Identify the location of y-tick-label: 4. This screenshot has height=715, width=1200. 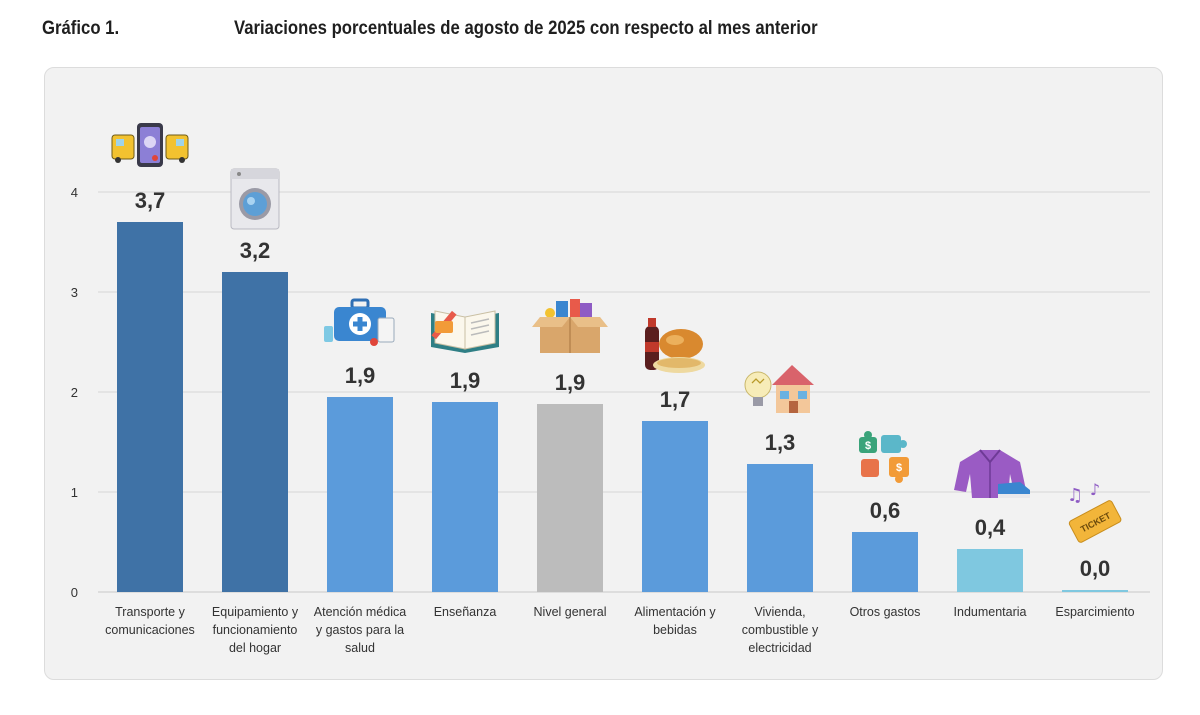
(74, 192).